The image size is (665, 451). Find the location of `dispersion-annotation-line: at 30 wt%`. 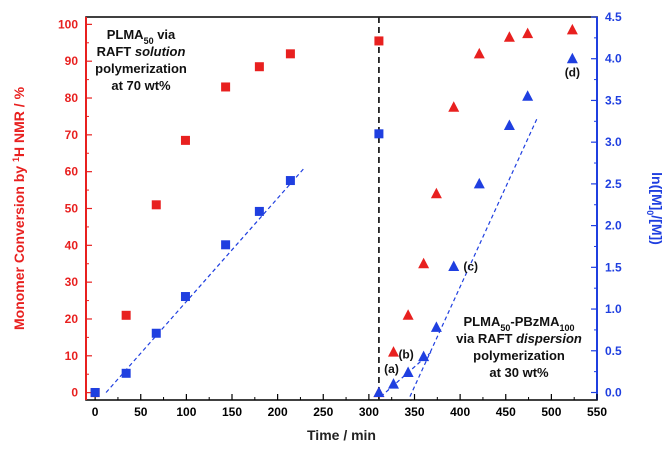

dispersion-annotation-line: at 30 wt% is located at coordinates (519, 372).